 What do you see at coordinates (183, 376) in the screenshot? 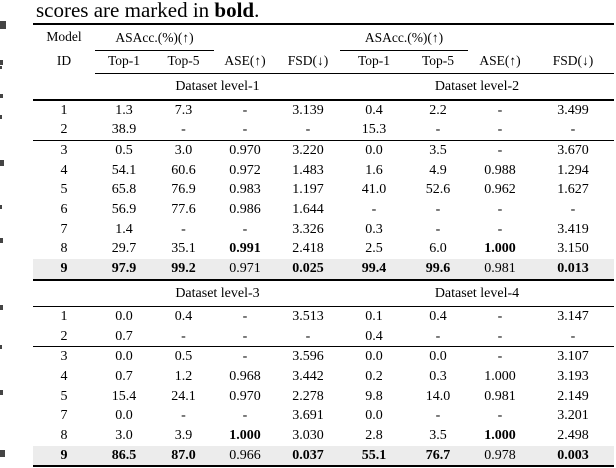
I see `cell-top5-left: 1.2` at bounding box center [183, 376].